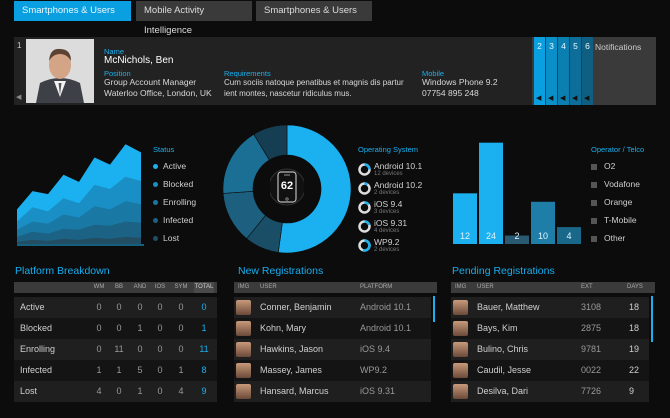 This screenshot has width=670, height=418. What do you see at coordinates (550, 370) in the screenshot?
I see `list-item: Caudil, Jesse 0022 22` at bounding box center [550, 370].